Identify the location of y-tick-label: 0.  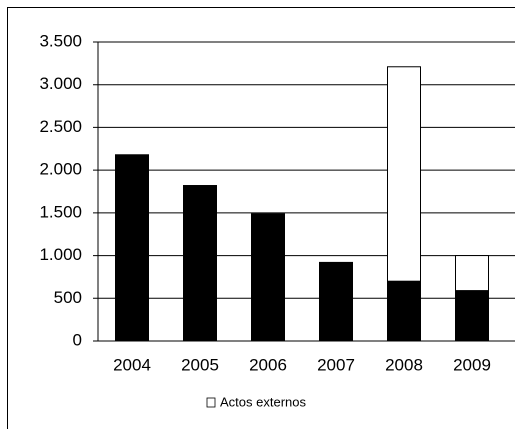
(77, 339).